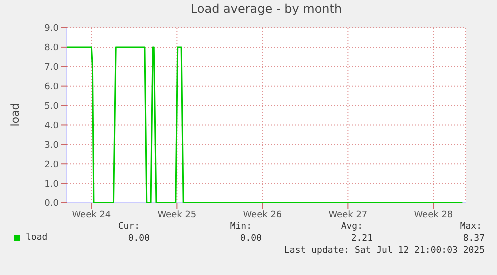 The height and width of the screenshot is (275, 497). Describe the element at coordinates (241, 227) in the screenshot. I see `text: Min:` at that location.